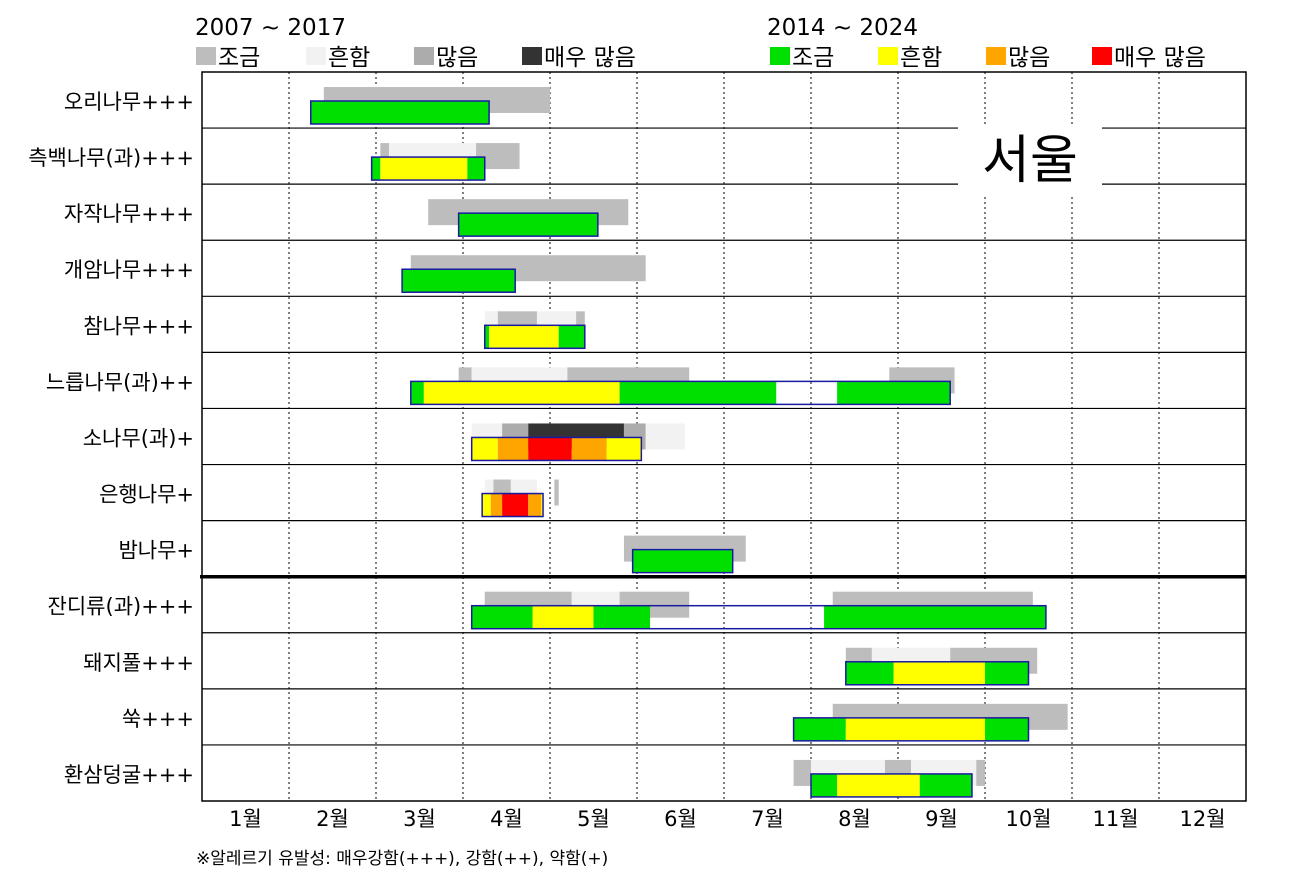 This screenshot has width=1302, height=882. I want to click on row-label-12: 환삼덩굴+++, so click(129, 775).